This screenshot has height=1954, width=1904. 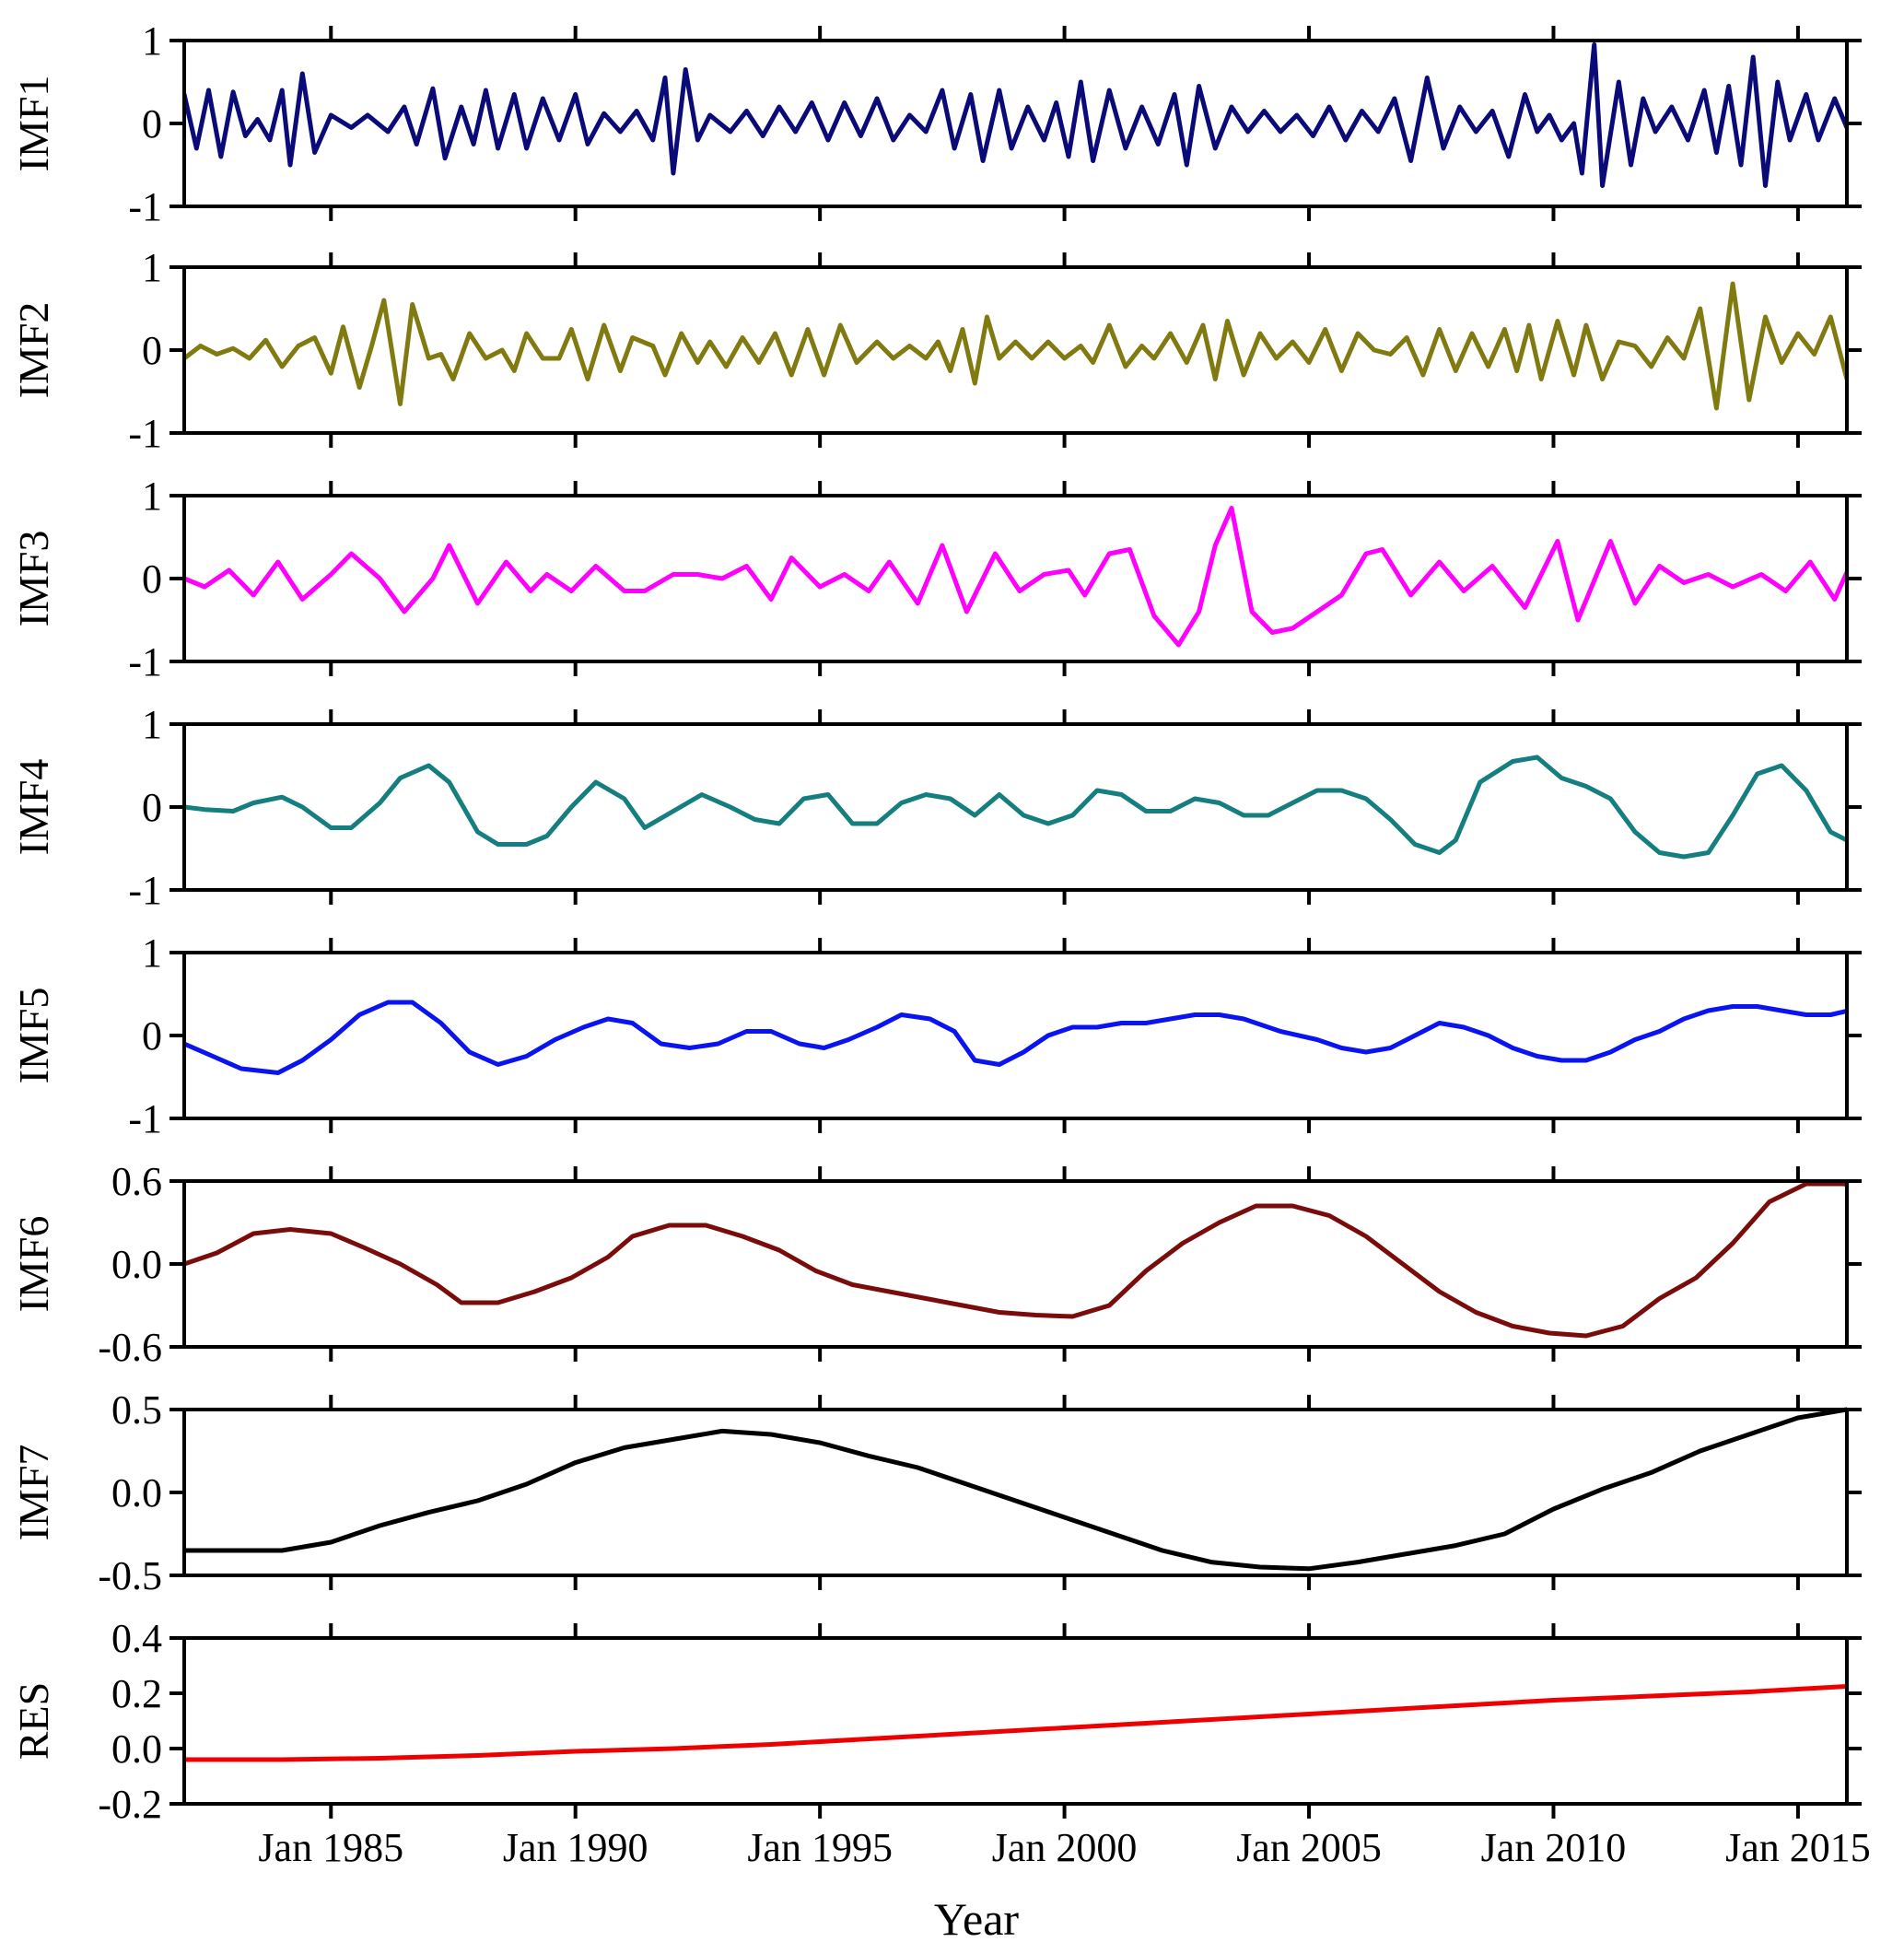 I want to click on series-line-imf5, so click(x=1015, y=1037).